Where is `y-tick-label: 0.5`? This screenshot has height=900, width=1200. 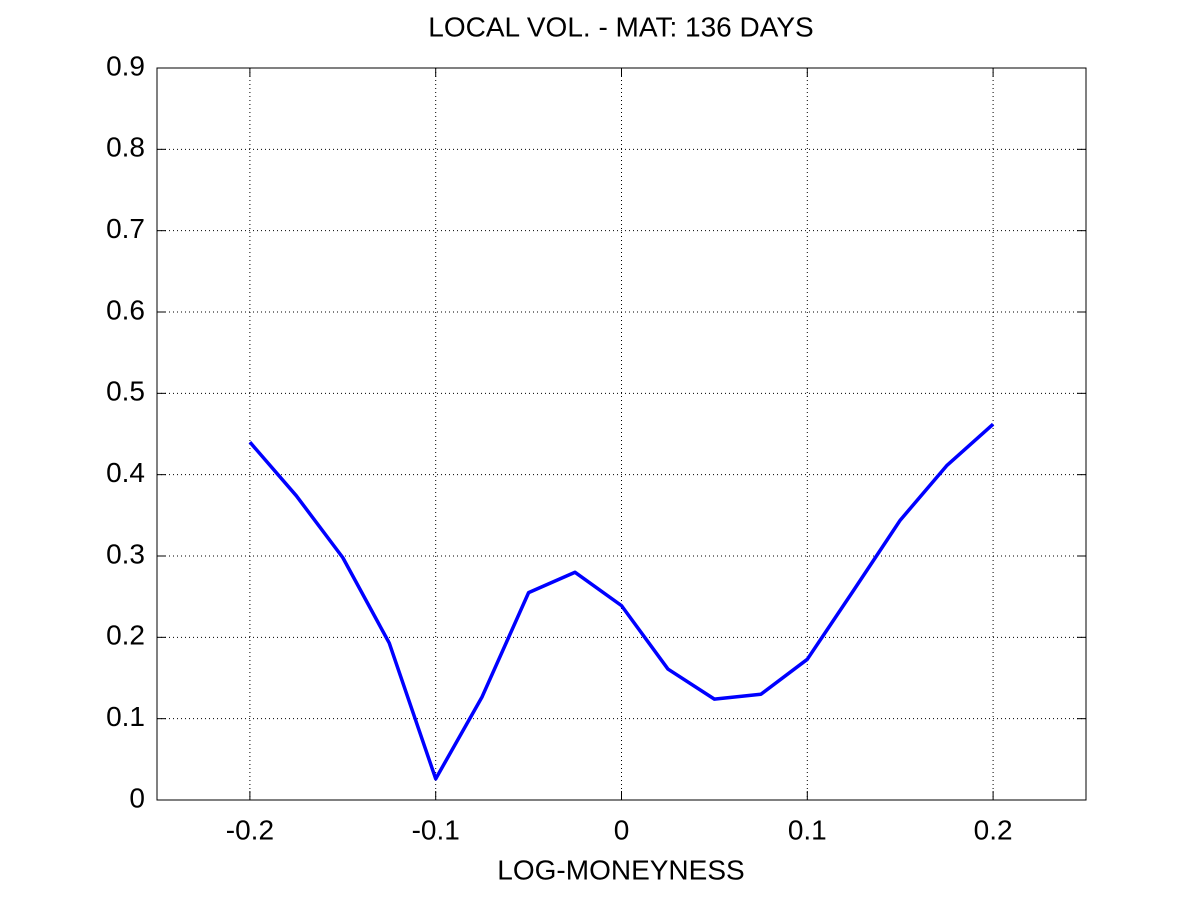
y-tick-label: 0.5 is located at coordinates (125, 391).